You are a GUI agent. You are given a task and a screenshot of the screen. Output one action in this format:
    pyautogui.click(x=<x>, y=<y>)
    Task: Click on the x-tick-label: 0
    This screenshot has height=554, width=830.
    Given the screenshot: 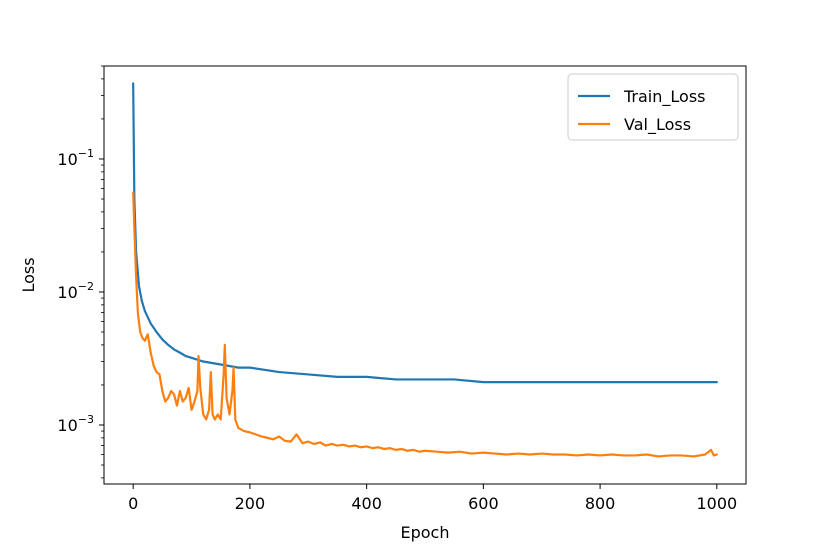 What is the action you would take?
    pyautogui.click(x=133, y=503)
    